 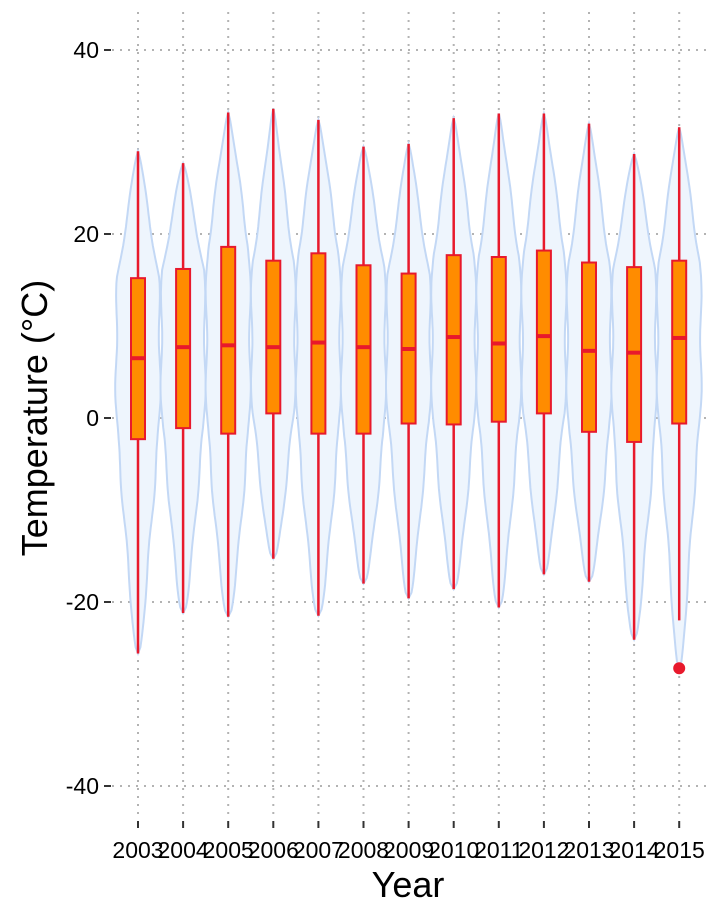 What do you see at coordinates (34, 418) in the screenshot?
I see `y-axis-title: Temperature (°C)` at bounding box center [34, 418].